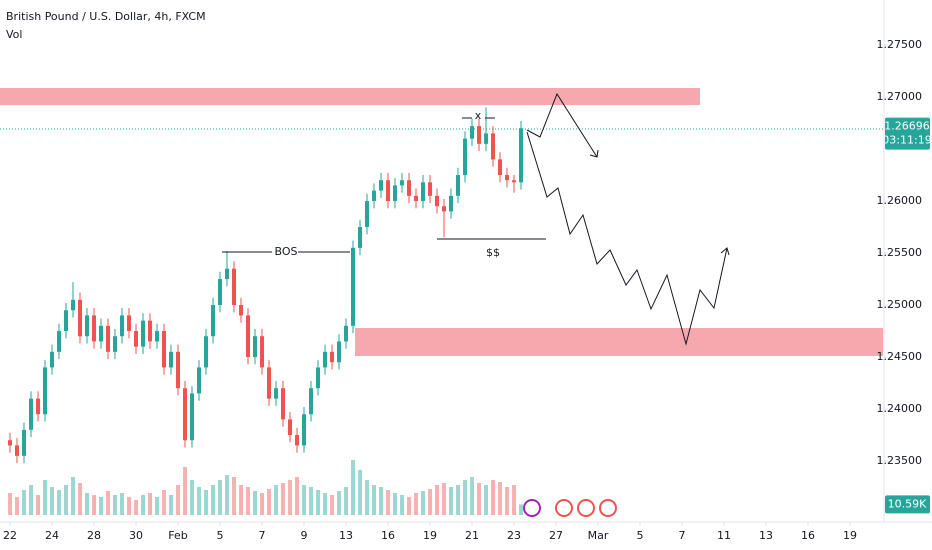 The height and width of the screenshot is (550, 932). I want to click on annotation: $$, so click(493, 252).